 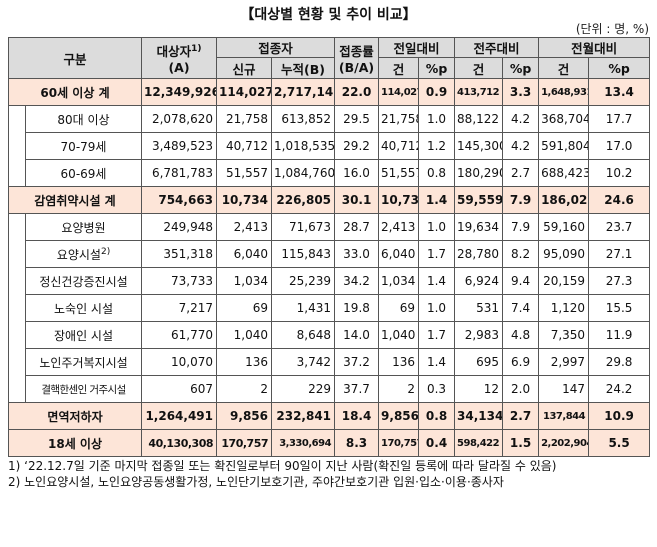 I want to click on month-pct-cell: 29.8, so click(x=619, y=362).